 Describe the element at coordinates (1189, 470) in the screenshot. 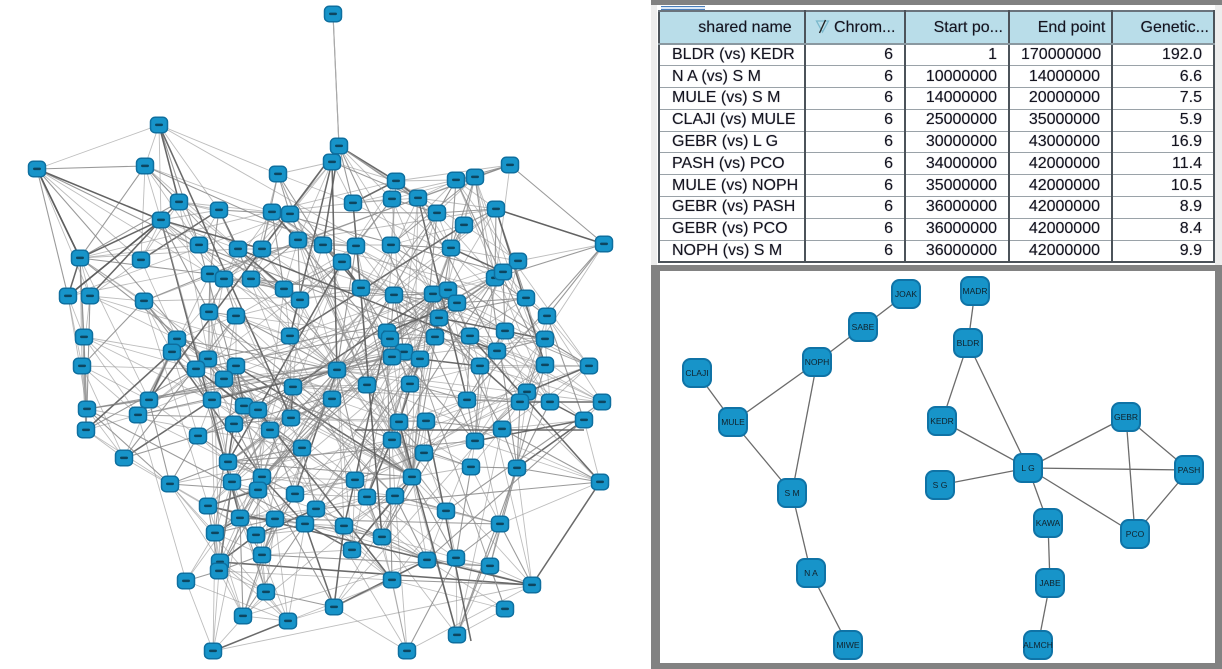

I see `svg-text: PASH` at that location.